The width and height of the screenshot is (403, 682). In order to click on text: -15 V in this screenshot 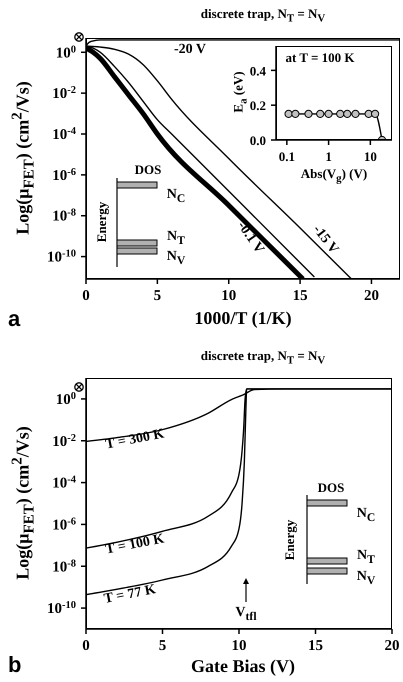, I will do `click(325, 240)`.